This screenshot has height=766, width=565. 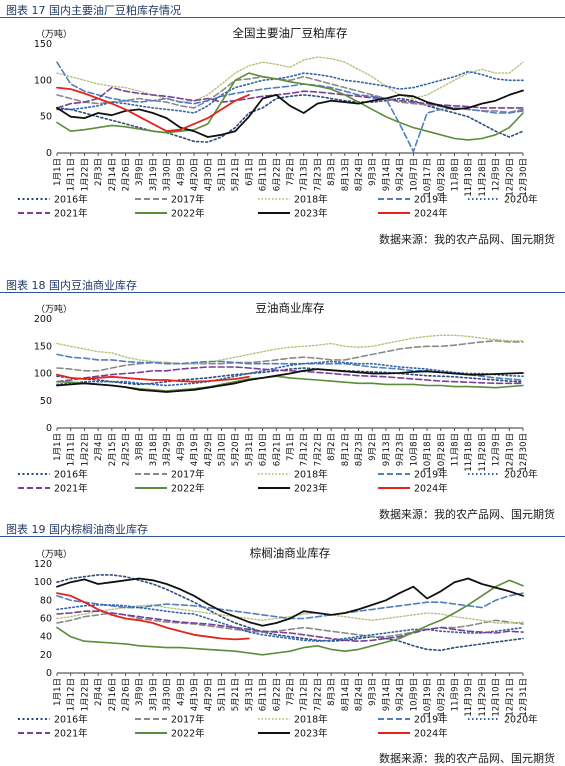 I want to click on x-tick-label: 5月21日, so click(x=236, y=694).